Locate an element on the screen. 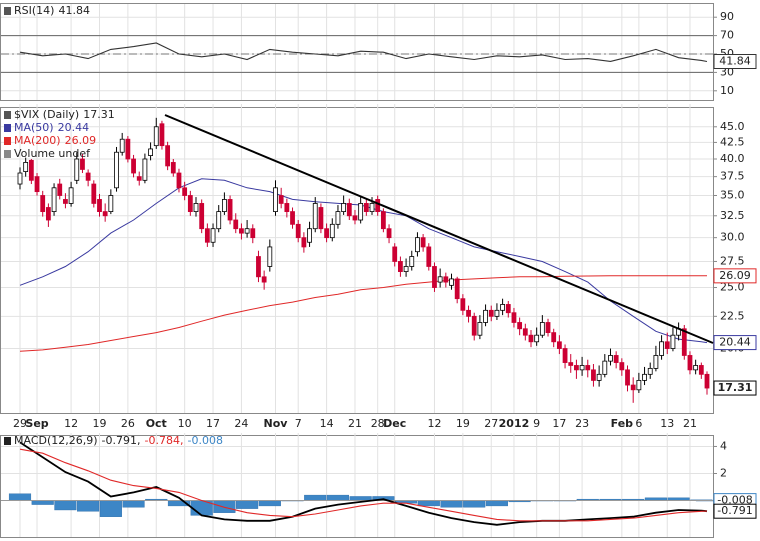 This screenshot has height=541, width=760. x-tick-label: 21 is located at coordinates (690, 423).